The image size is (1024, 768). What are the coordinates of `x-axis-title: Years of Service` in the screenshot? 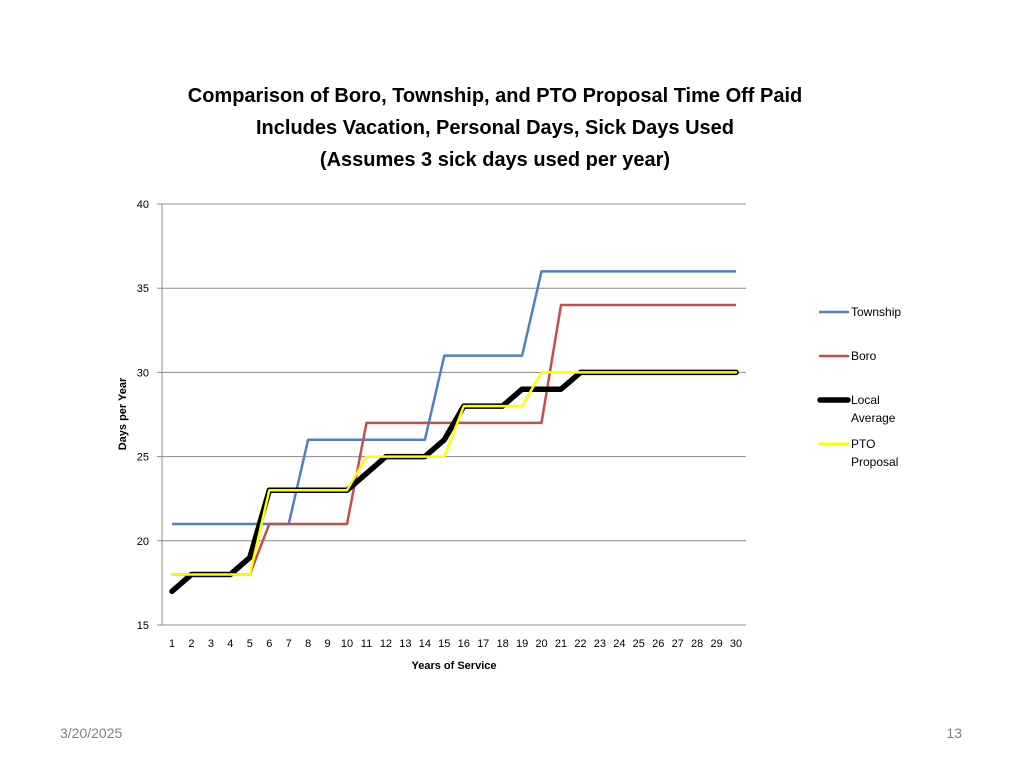 It's located at (453, 666).